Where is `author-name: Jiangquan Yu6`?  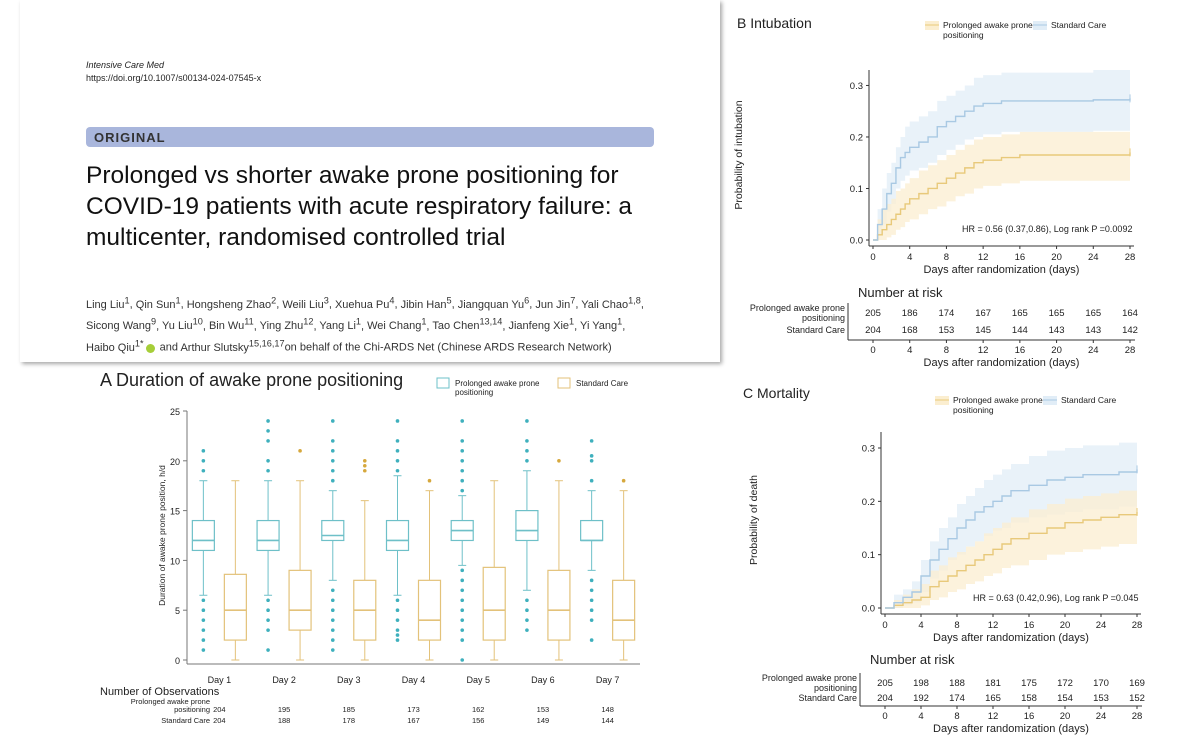 author-name: Jiangquan Yu6 is located at coordinates (493, 303).